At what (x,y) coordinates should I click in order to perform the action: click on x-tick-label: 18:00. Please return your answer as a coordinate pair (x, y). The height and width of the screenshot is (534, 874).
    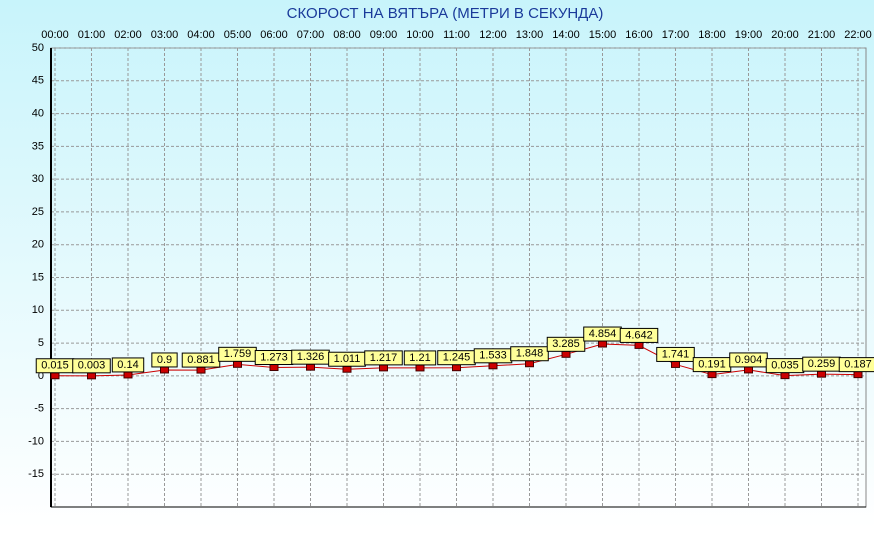
    Looking at the image, I should click on (712, 35).